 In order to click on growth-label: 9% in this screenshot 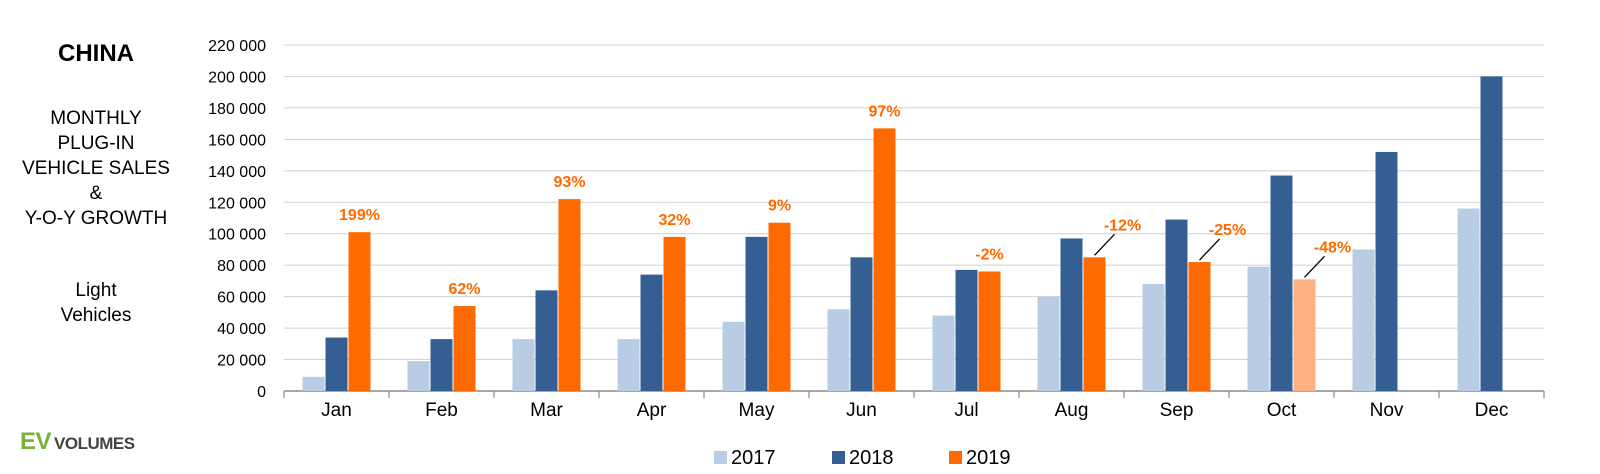, I will do `click(779, 206)`.